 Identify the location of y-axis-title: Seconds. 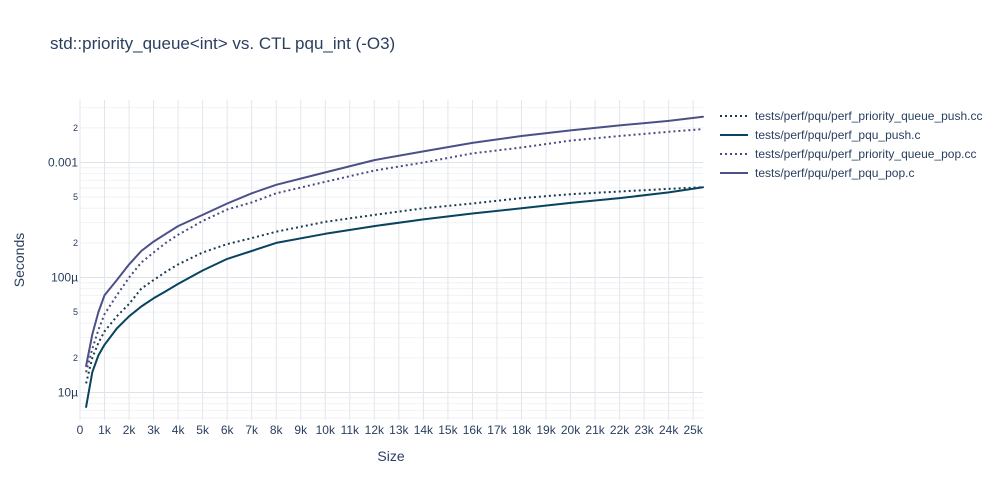
(19, 260).